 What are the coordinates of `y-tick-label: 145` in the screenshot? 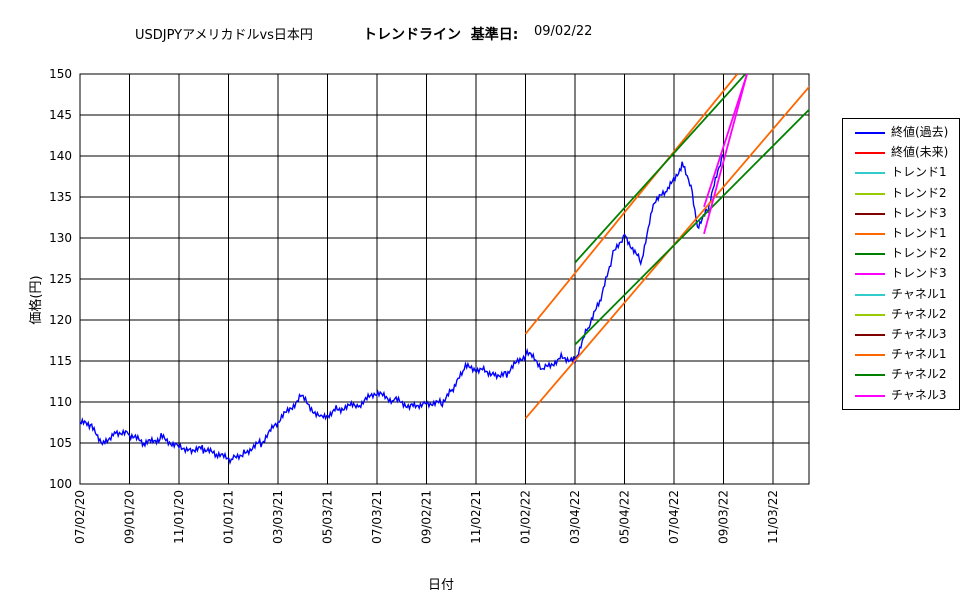 It's located at (60, 115).